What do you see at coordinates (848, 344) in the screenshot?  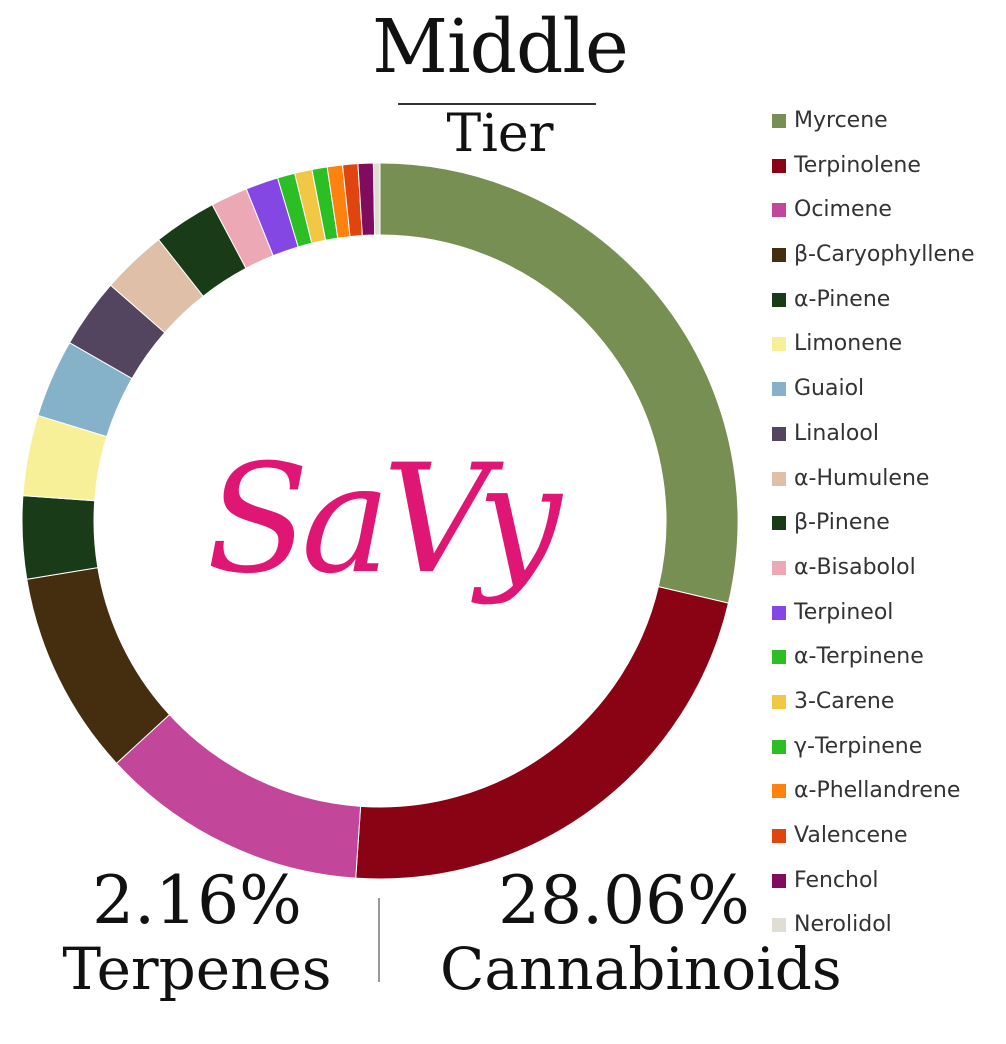 I see `legend-label: Limonene` at bounding box center [848, 344].